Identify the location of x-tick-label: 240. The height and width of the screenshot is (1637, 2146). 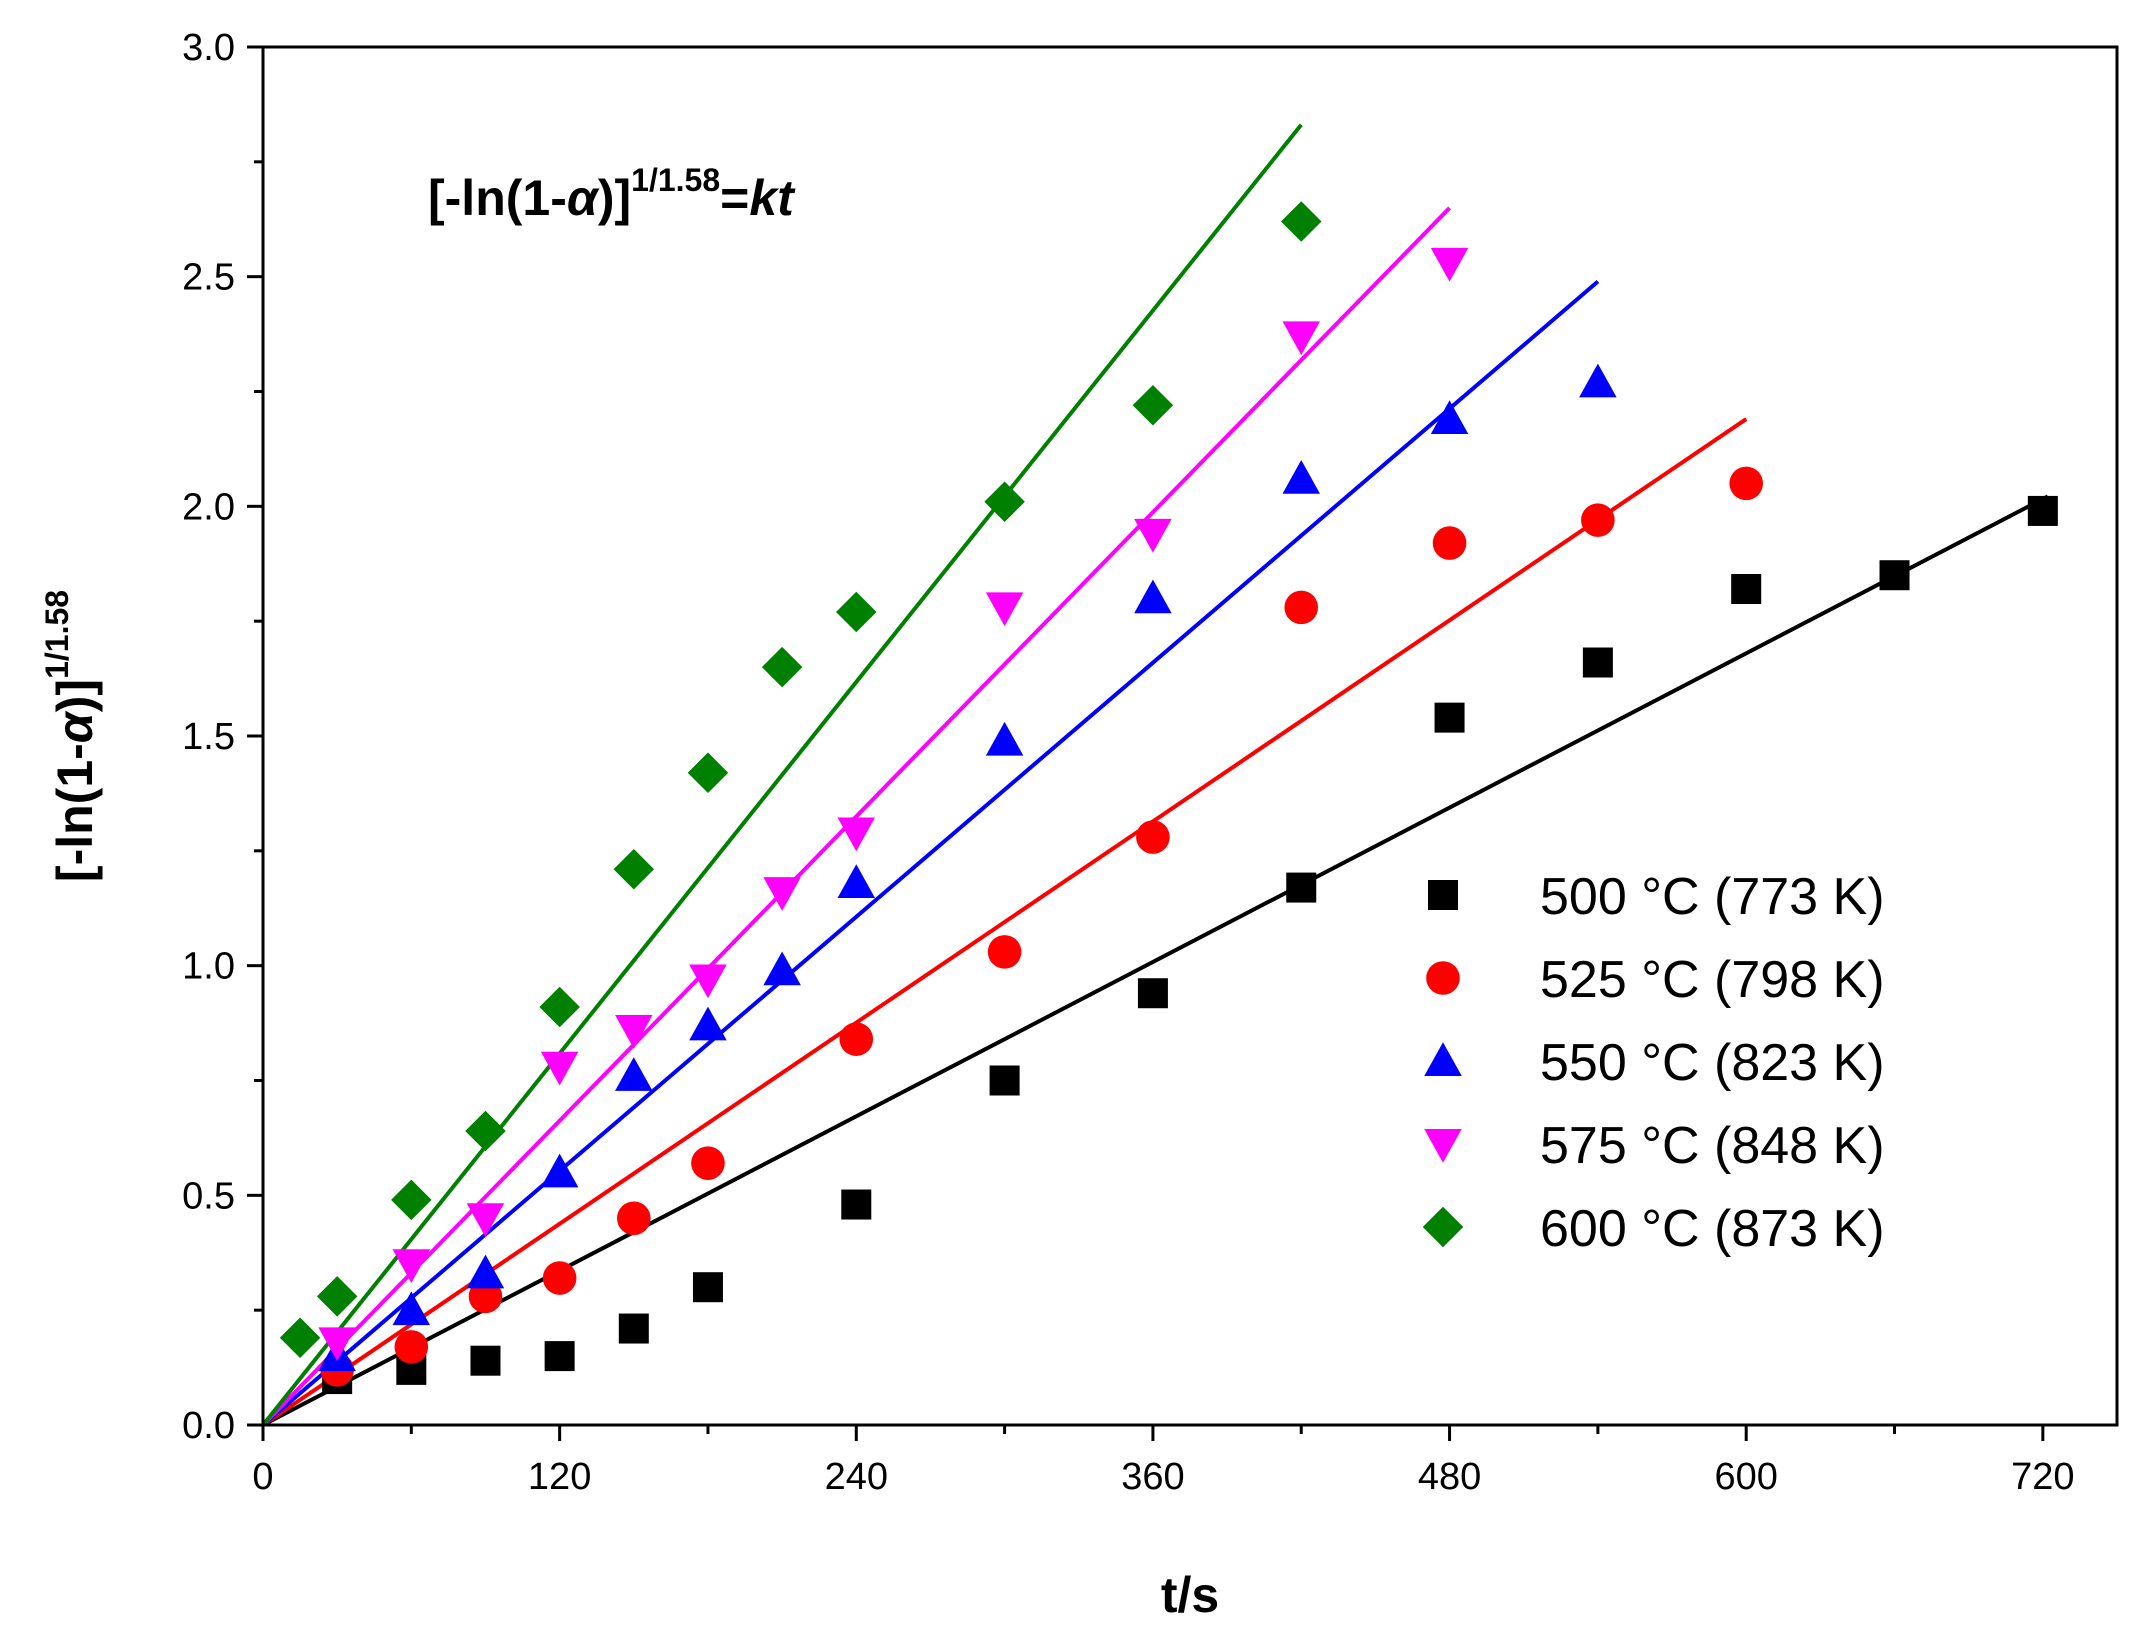
(856, 1477).